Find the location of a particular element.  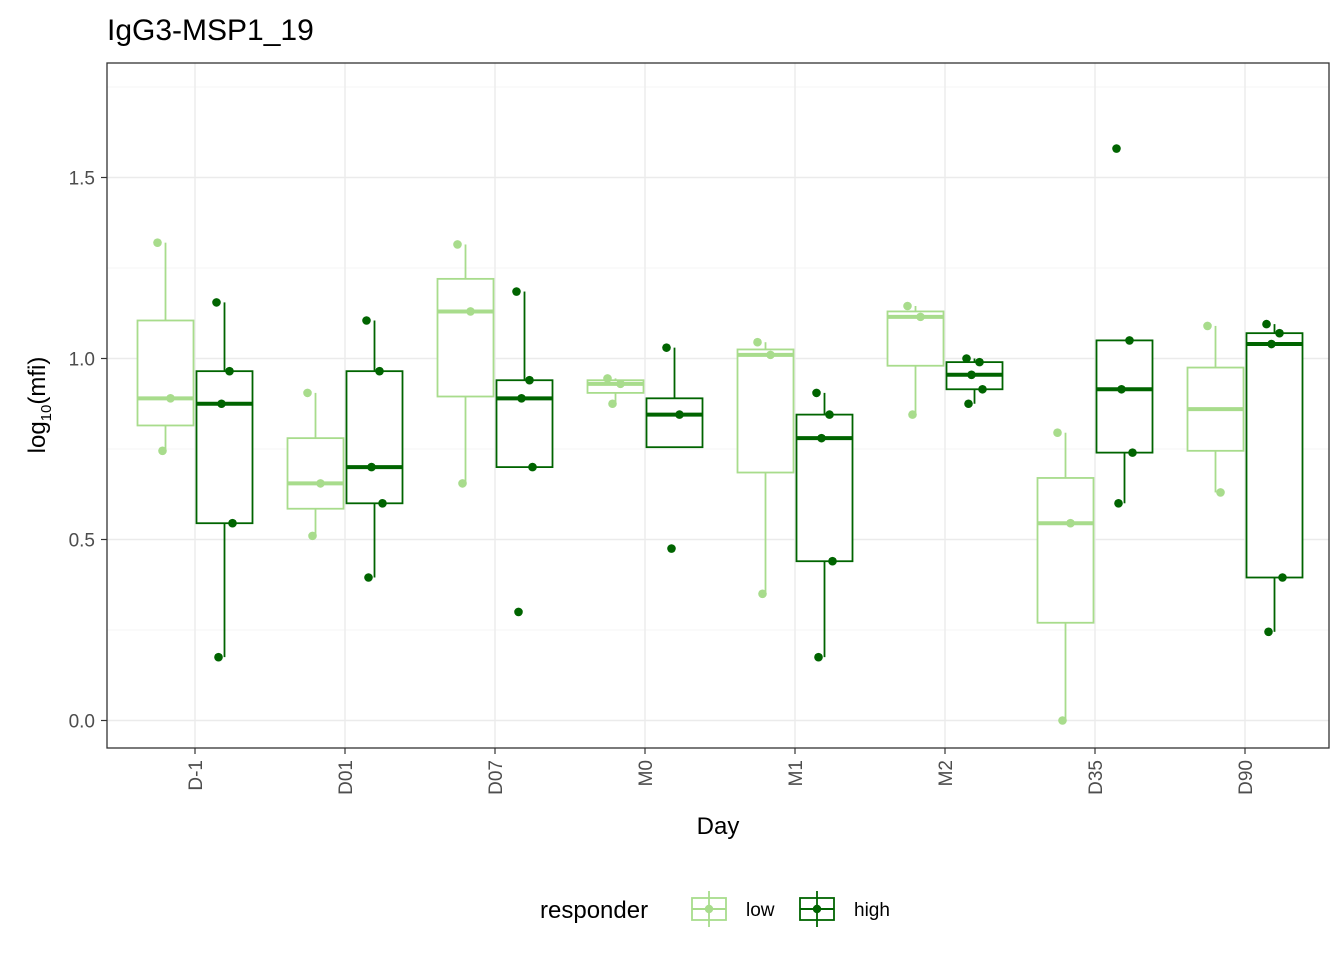

box-low-M1 is located at coordinates (765, 468).